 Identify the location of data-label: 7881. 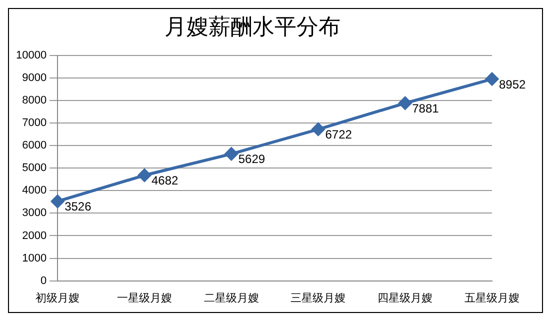
(426, 108).